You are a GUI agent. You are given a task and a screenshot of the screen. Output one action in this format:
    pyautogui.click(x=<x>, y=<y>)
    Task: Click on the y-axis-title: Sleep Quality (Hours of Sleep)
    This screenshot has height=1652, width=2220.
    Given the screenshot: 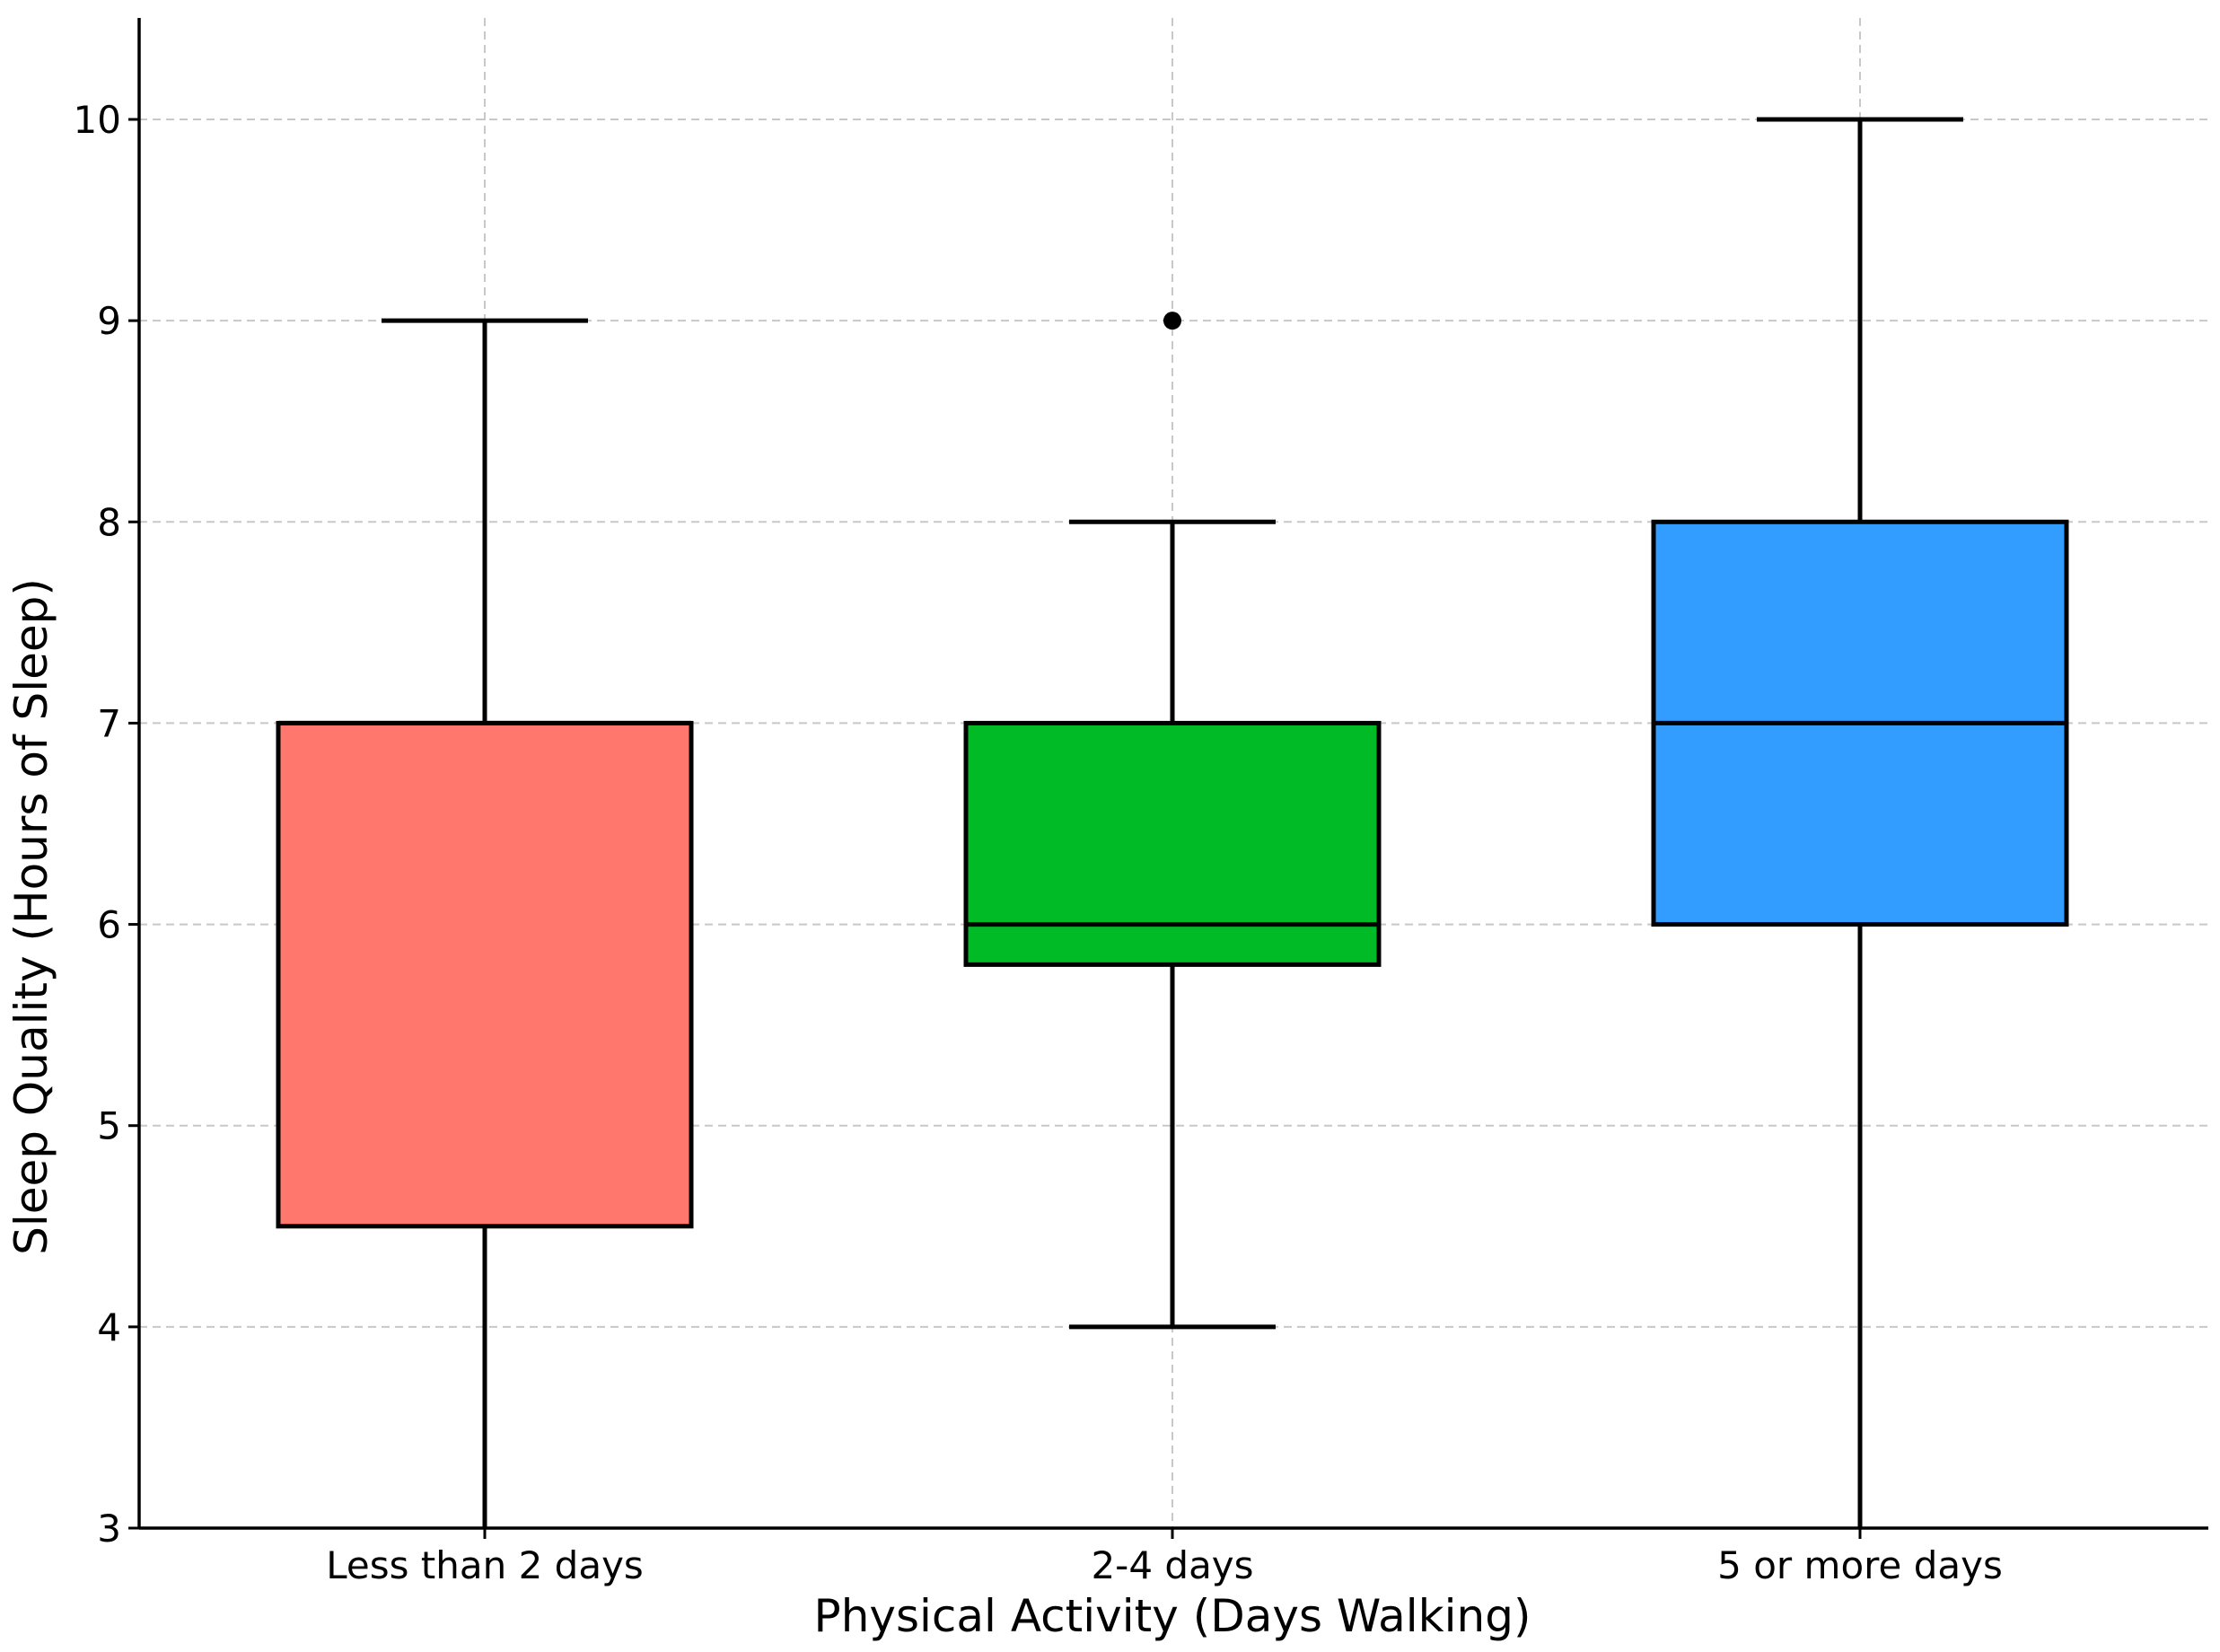 What is the action you would take?
    pyautogui.click(x=31, y=917)
    